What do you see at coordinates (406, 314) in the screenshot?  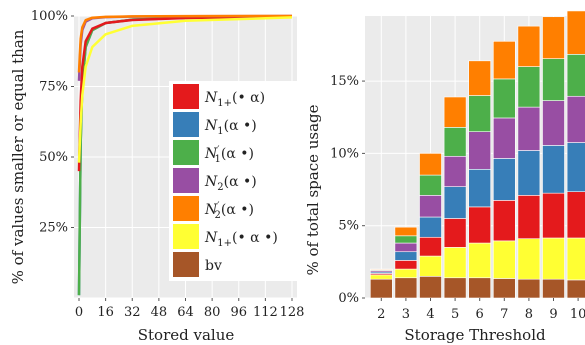 I see `right-x-tick-label: 3` at bounding box center [406, 314].